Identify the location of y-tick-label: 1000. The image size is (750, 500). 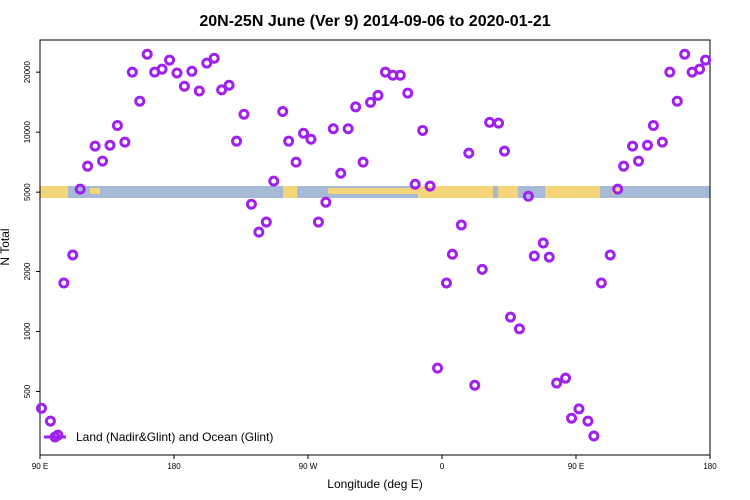
(27, 331).